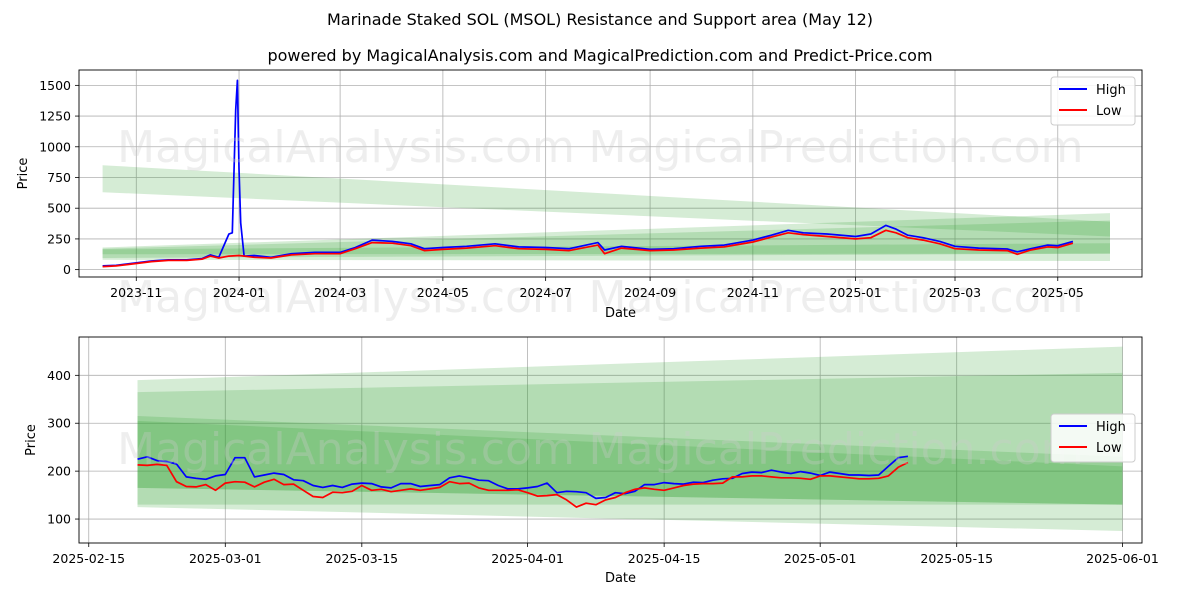 The height and width of the screenshot is (600, 1200). Describe the element at coordinates (1122, 558) in the screenshot. I see `x-tick-label: 2025-06-01` at that location.